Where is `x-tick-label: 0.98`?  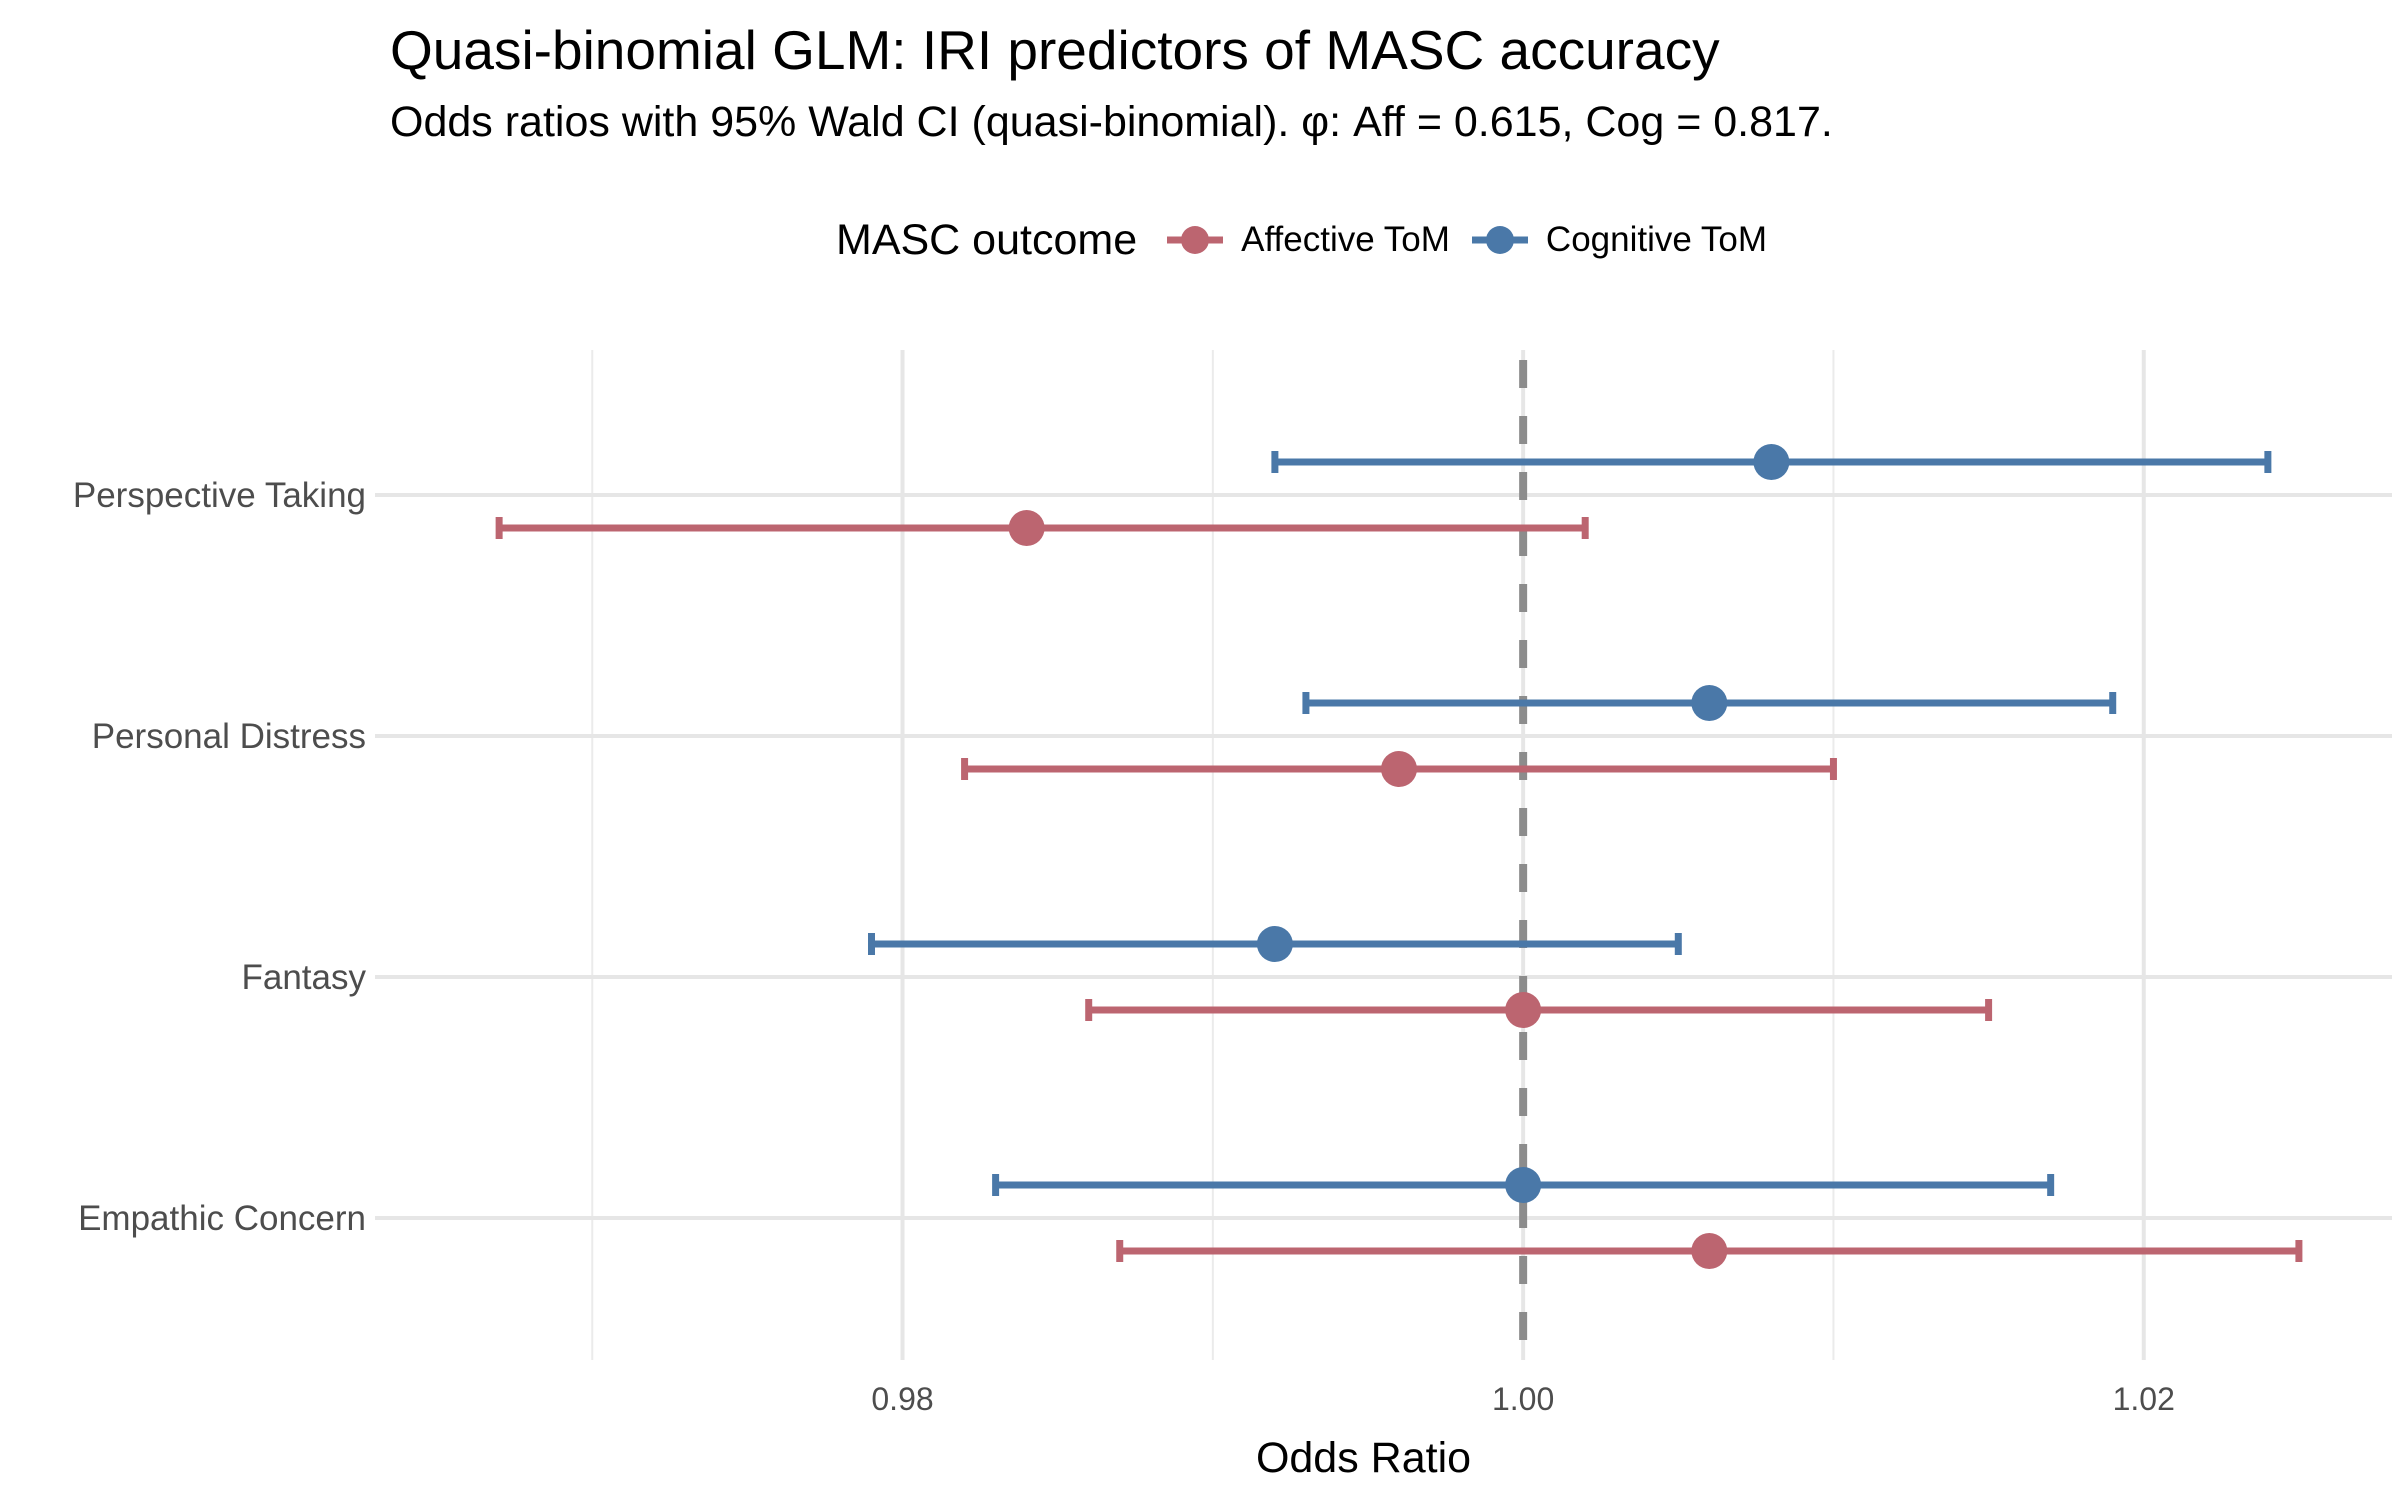 x-tick-label: 0.98 is located at coordinates (902, 1399).